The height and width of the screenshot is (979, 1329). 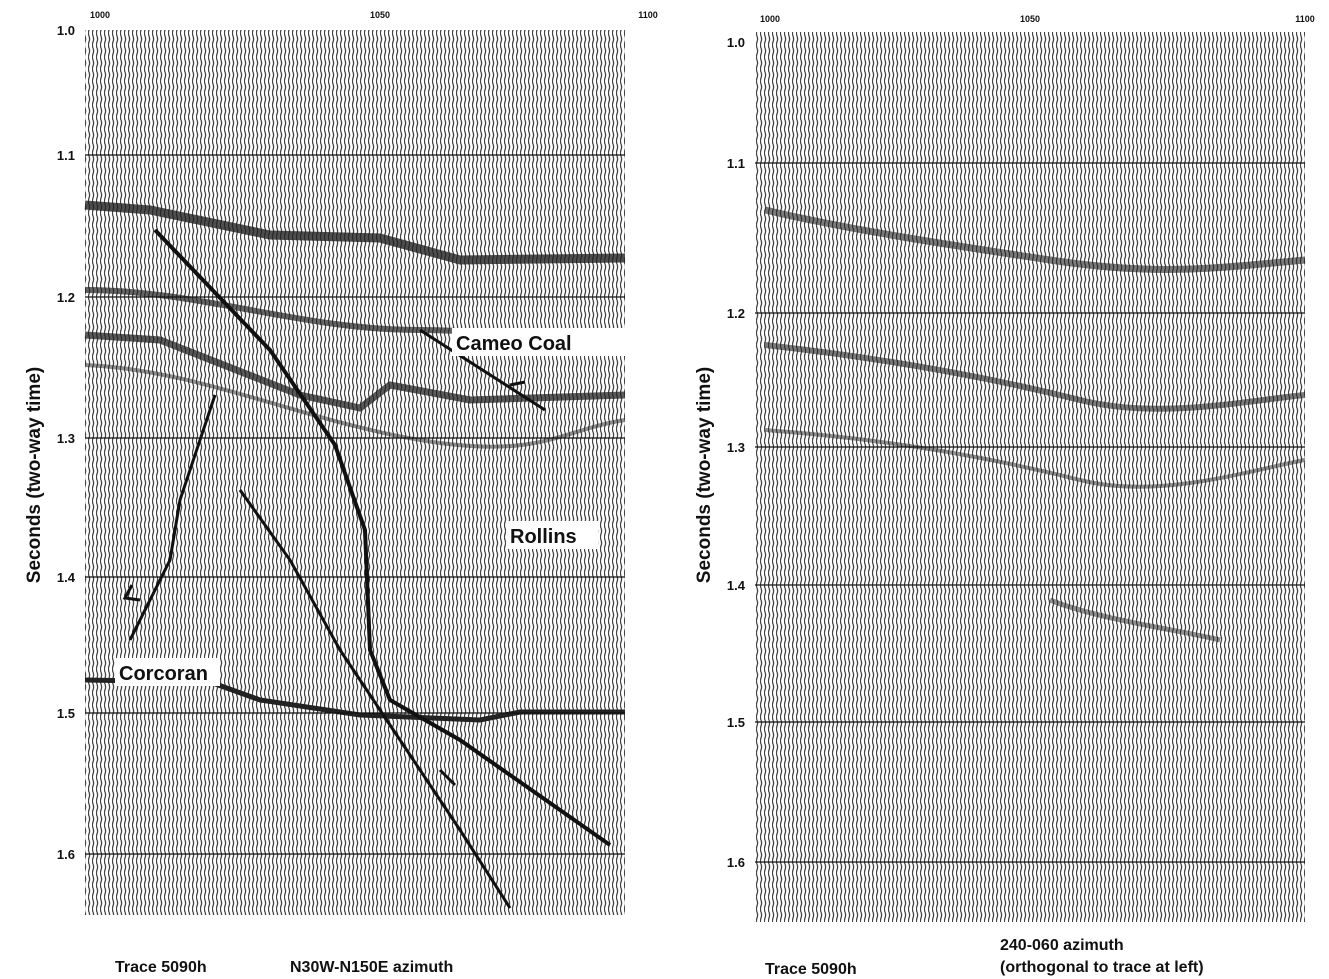 I want to click on annotation: Corcoran, so click(x=163, y=674).